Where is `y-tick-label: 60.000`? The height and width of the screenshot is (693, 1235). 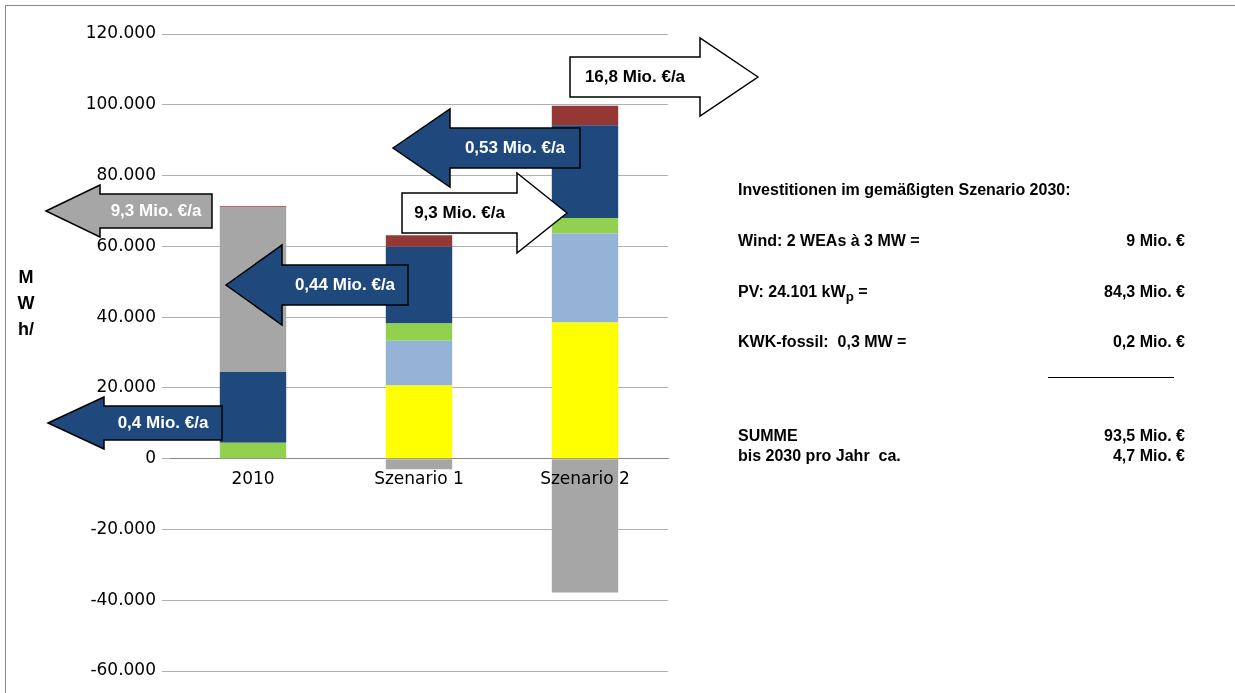 y-tick-label: 60.000 is located at coordinates (126, 244).